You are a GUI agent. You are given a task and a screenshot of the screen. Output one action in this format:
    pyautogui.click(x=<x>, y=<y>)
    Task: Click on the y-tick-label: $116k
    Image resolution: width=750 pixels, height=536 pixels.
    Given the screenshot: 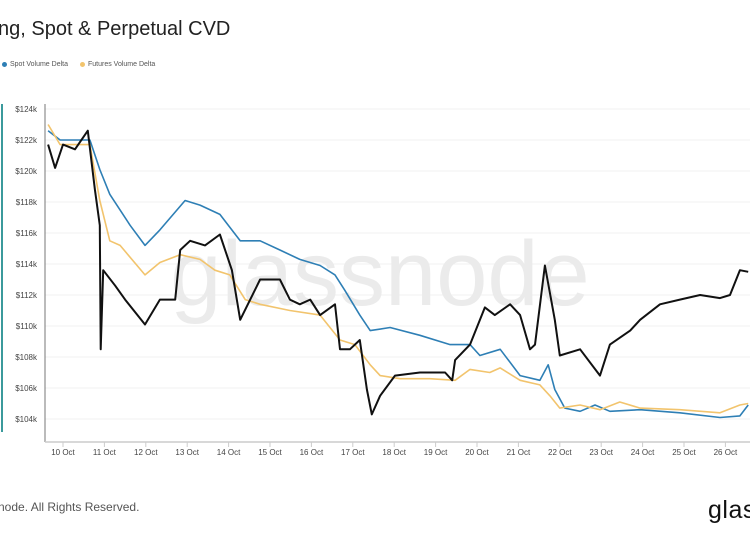 What is the action you would take?
    pyautogui.click(x=27, y=233)
    